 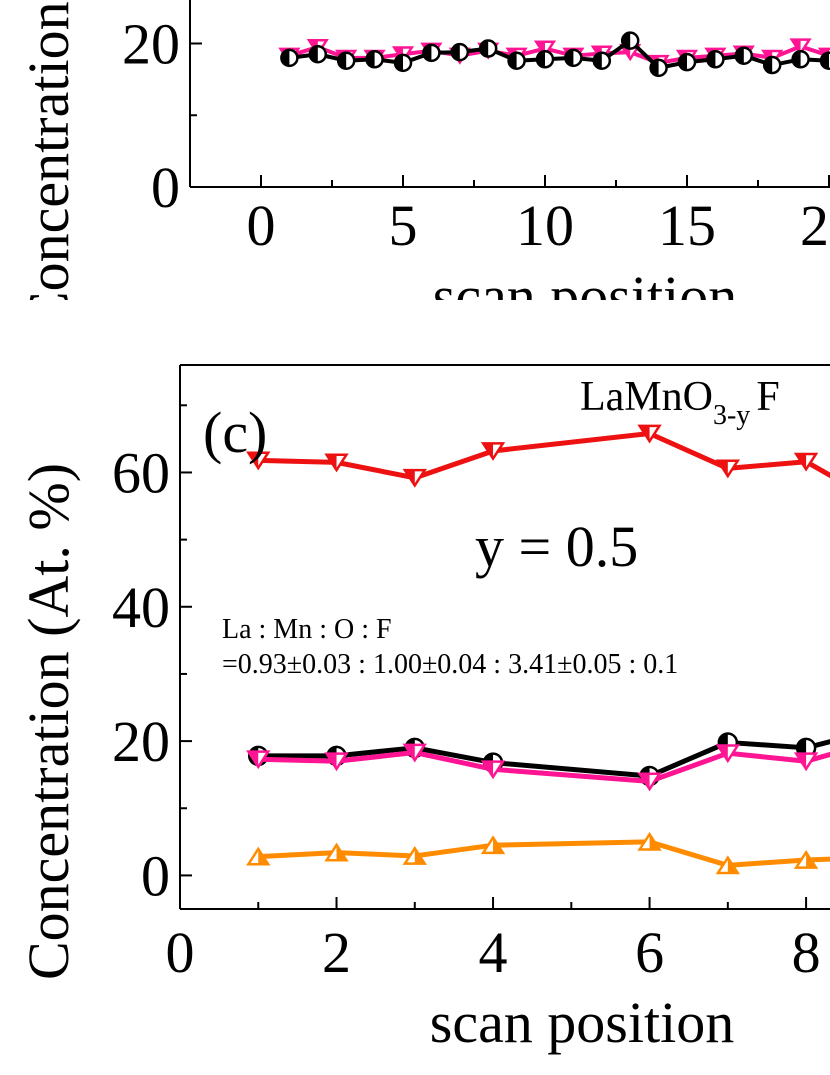 What do you see at coordinates (403, 225) in the screenshot?
I see `top-x-tick-label-1: 5` at bounding box center [403, 225].